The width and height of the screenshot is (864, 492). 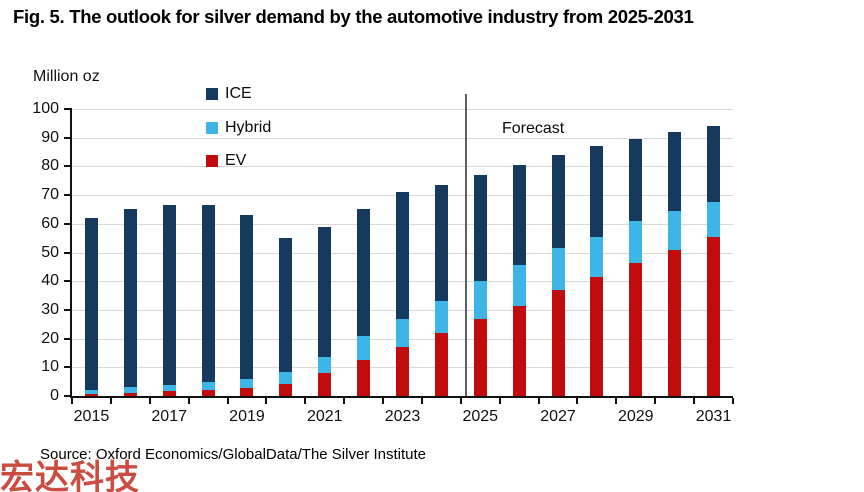 I want to click on bar-segment-ice-2030, so click(x=675, y=171).